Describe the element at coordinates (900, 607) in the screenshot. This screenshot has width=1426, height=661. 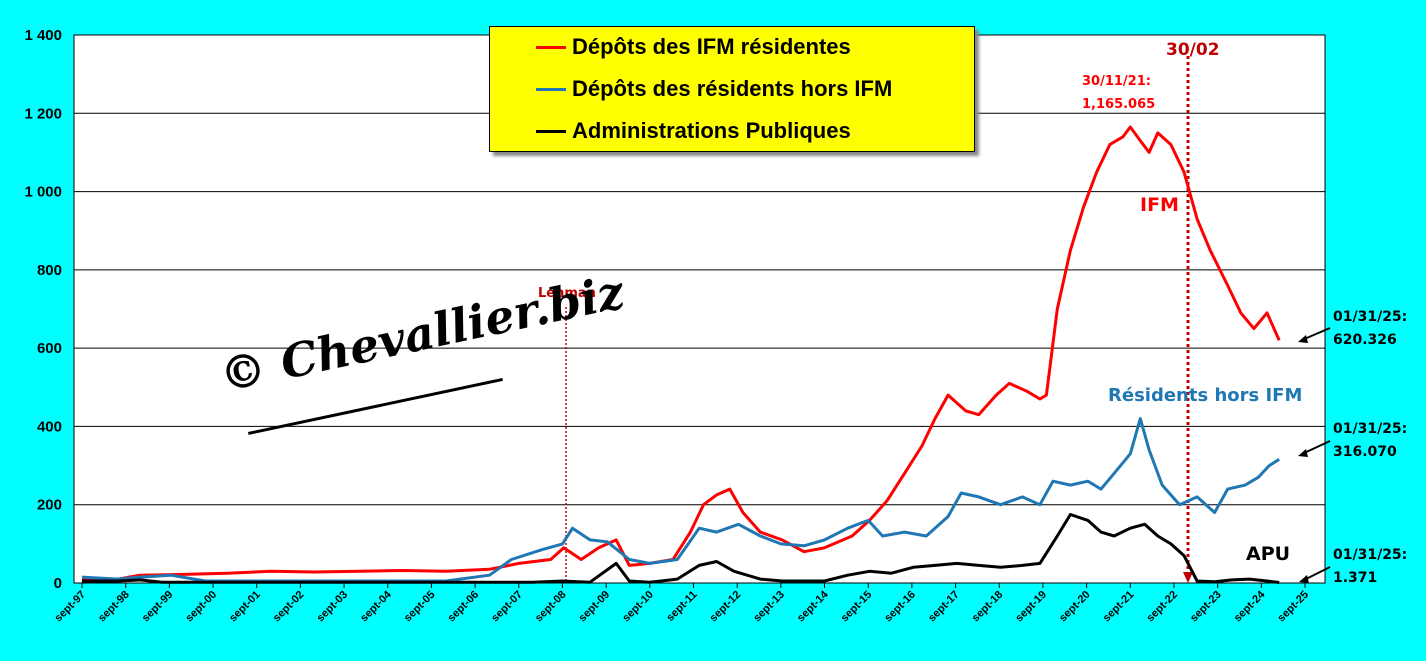
I see `x-tick-label: sept-16` at that location.